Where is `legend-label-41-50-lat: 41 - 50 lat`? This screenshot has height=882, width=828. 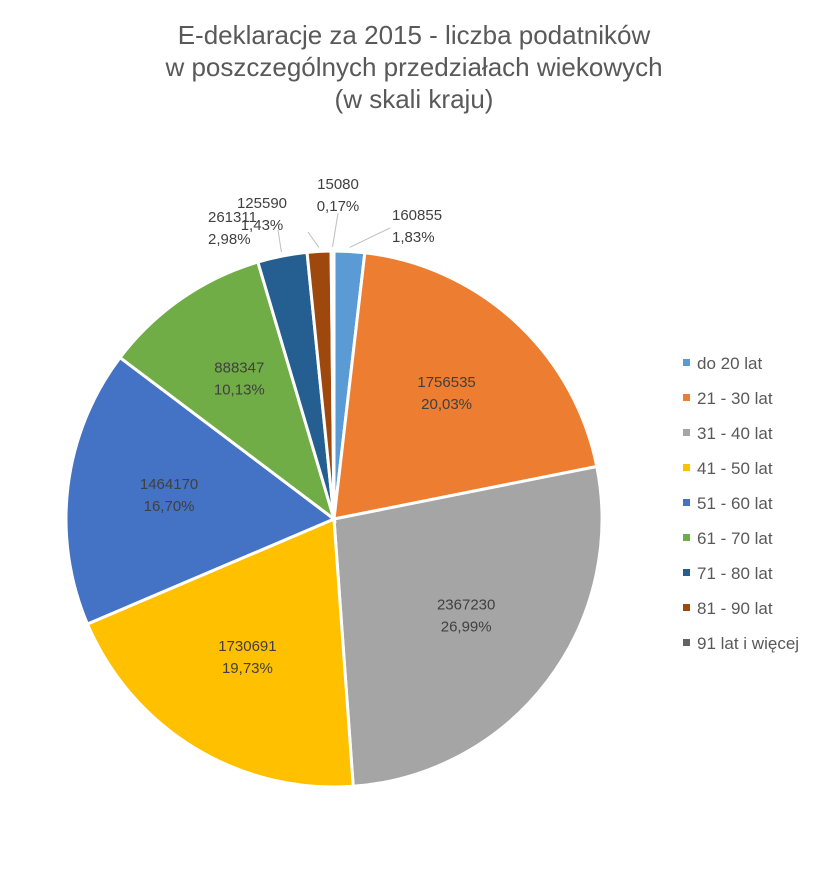 legend-label-41-50-lat: 41 - 50 lat is located at coordinates (735, 468).